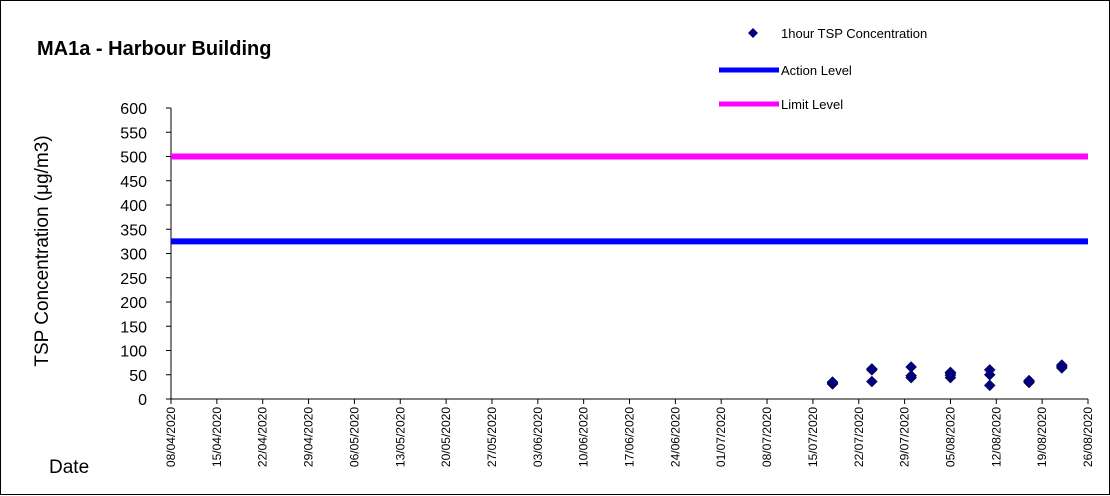  Describe the element at coordinates (138, 376) in the screenshot. I see `y-tick-label: 50` at that location.